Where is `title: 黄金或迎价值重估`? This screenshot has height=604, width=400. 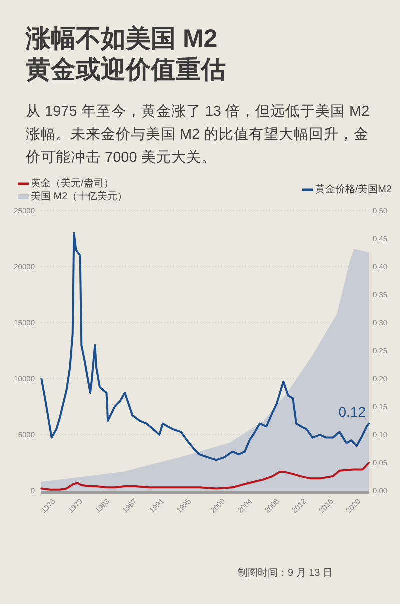
title: 黄金或迎价值重估 is located at coordinates (126, 70).